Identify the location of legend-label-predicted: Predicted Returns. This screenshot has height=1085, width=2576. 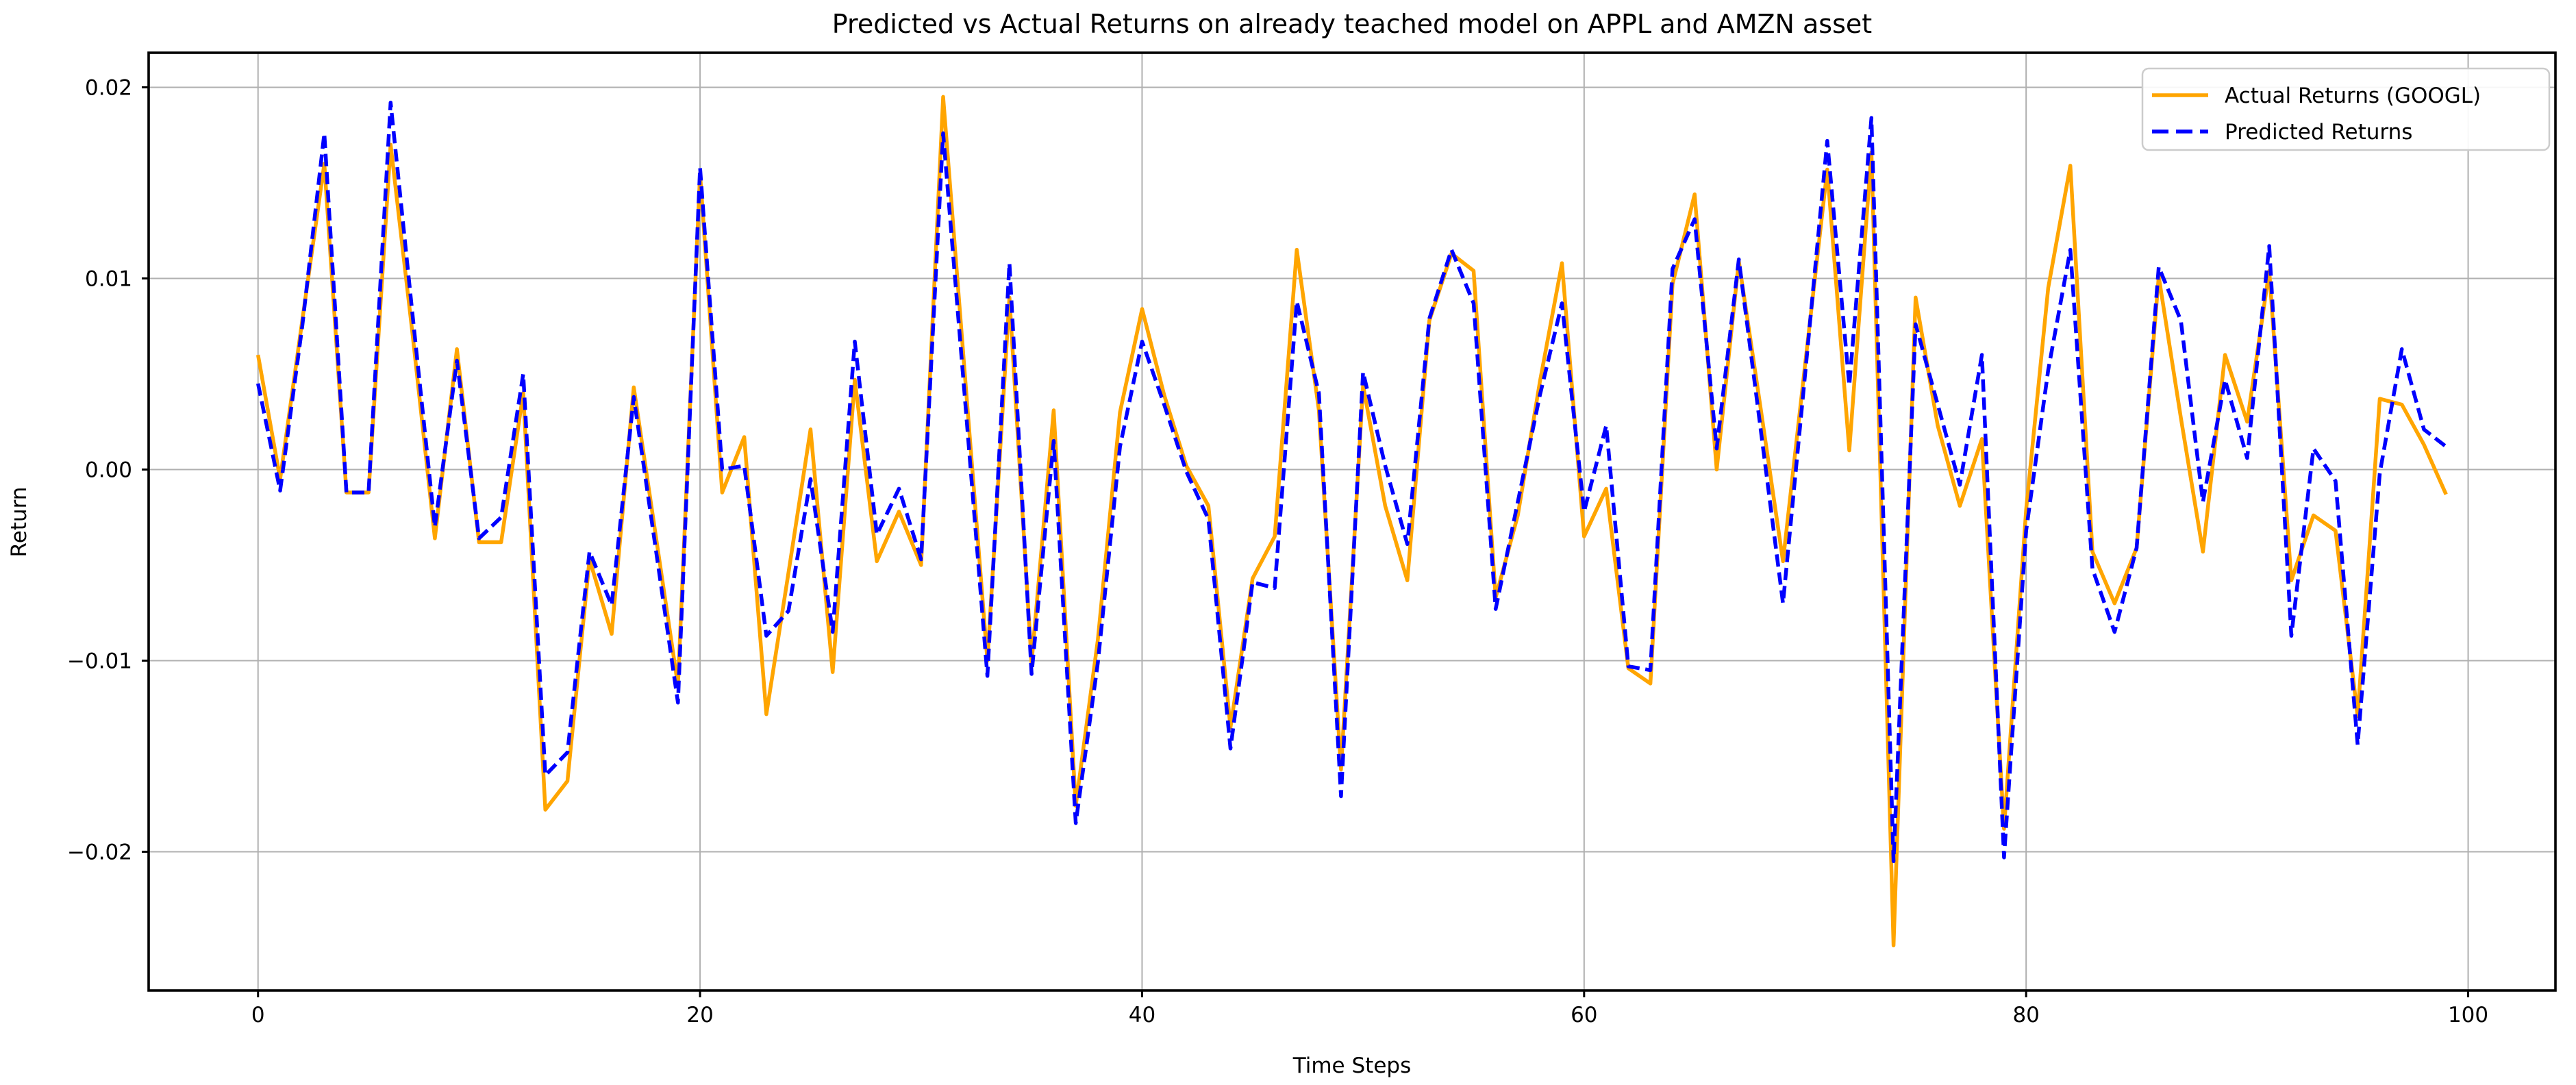
(2318, 132).